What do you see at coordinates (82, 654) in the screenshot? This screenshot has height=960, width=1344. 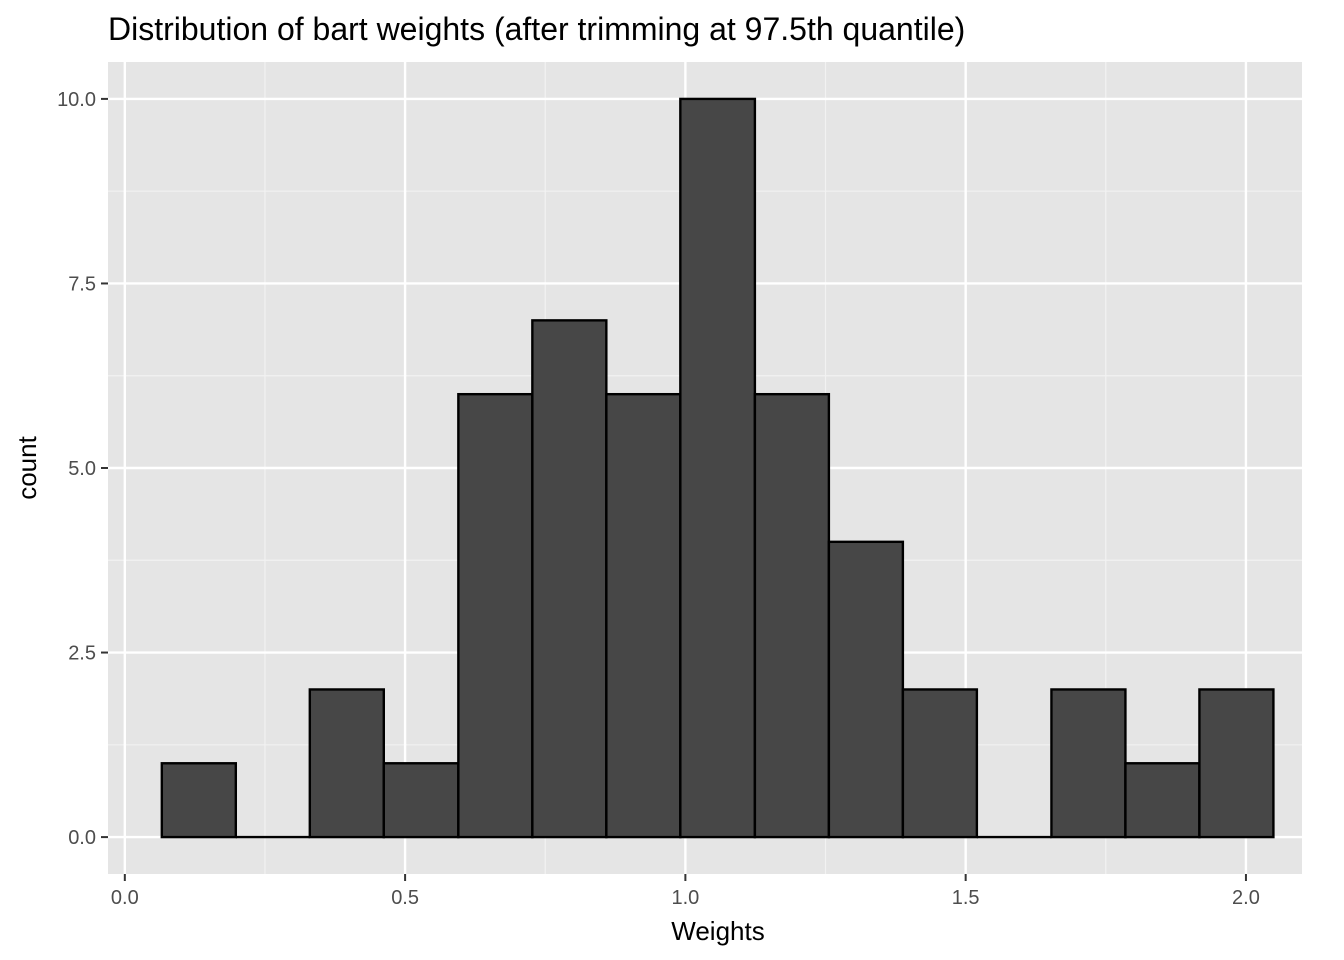 I see `y-tick-label: 2.5` at bounding box center [82, 654].